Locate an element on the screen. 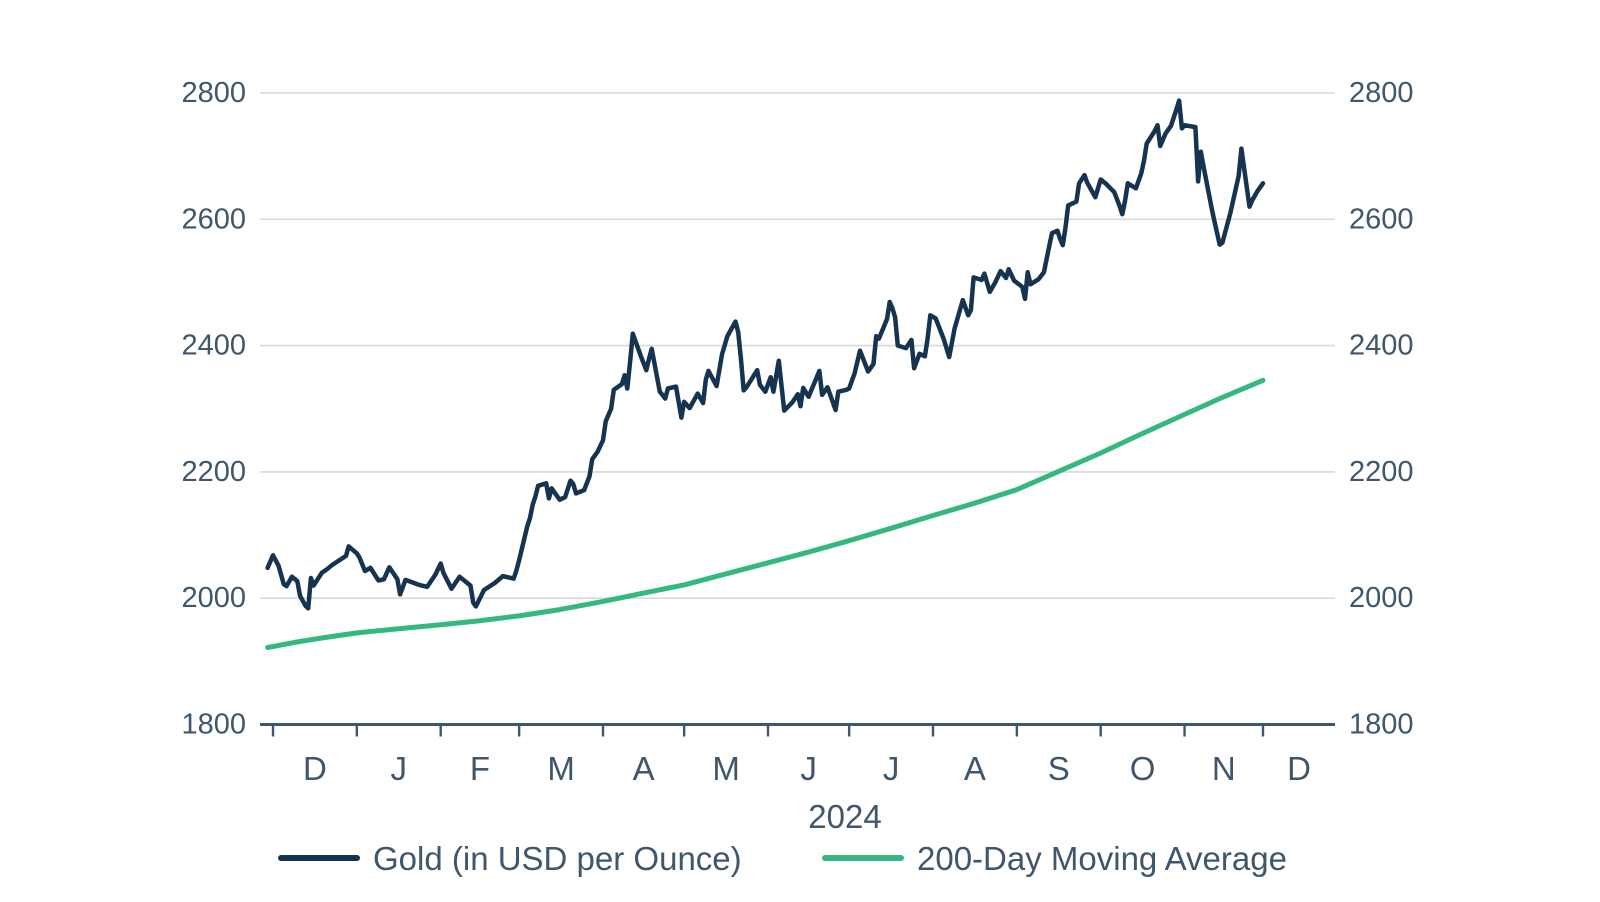 The width and height of the screenshot is (1600, 902). x-axis is located at coordinates (797, 730).